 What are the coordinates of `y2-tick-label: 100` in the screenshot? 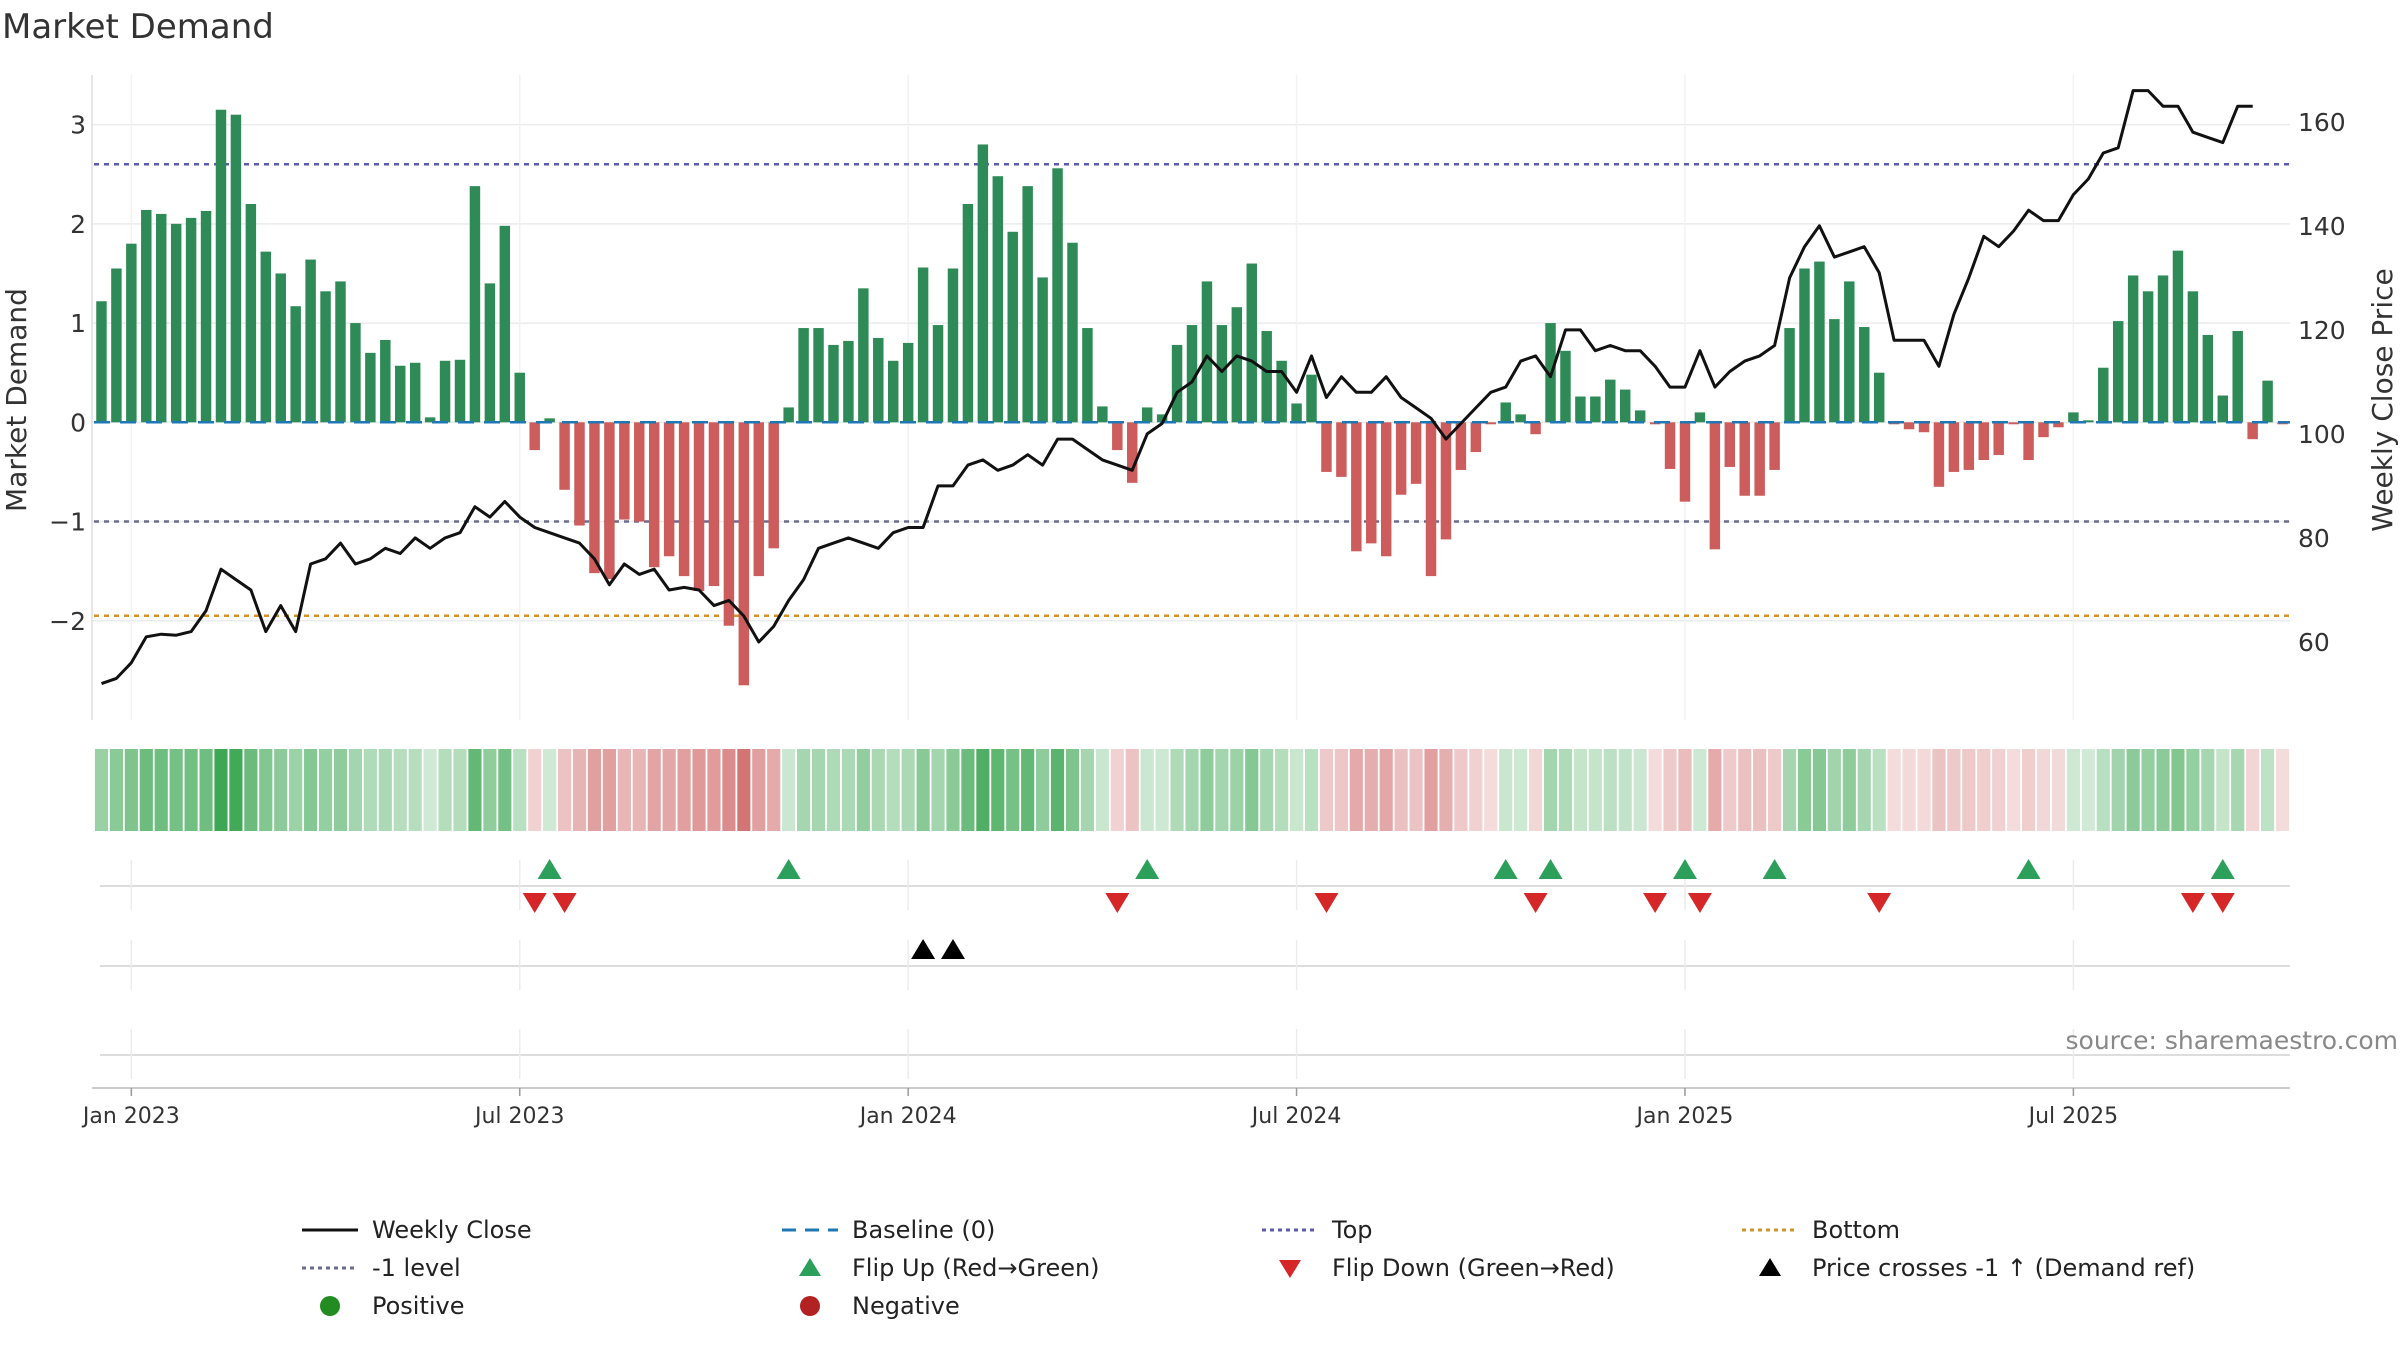 It's located at (2322, 434).